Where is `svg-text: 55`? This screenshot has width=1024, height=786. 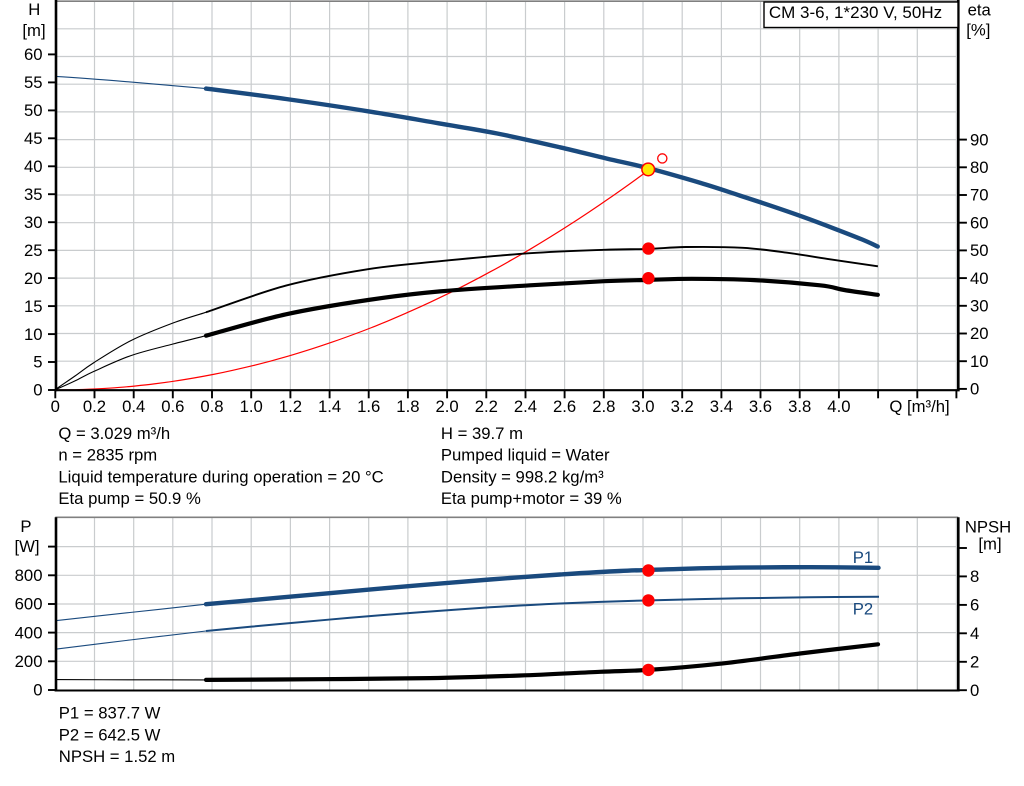 svg-text: 55 is located at coordinates (33, 82).